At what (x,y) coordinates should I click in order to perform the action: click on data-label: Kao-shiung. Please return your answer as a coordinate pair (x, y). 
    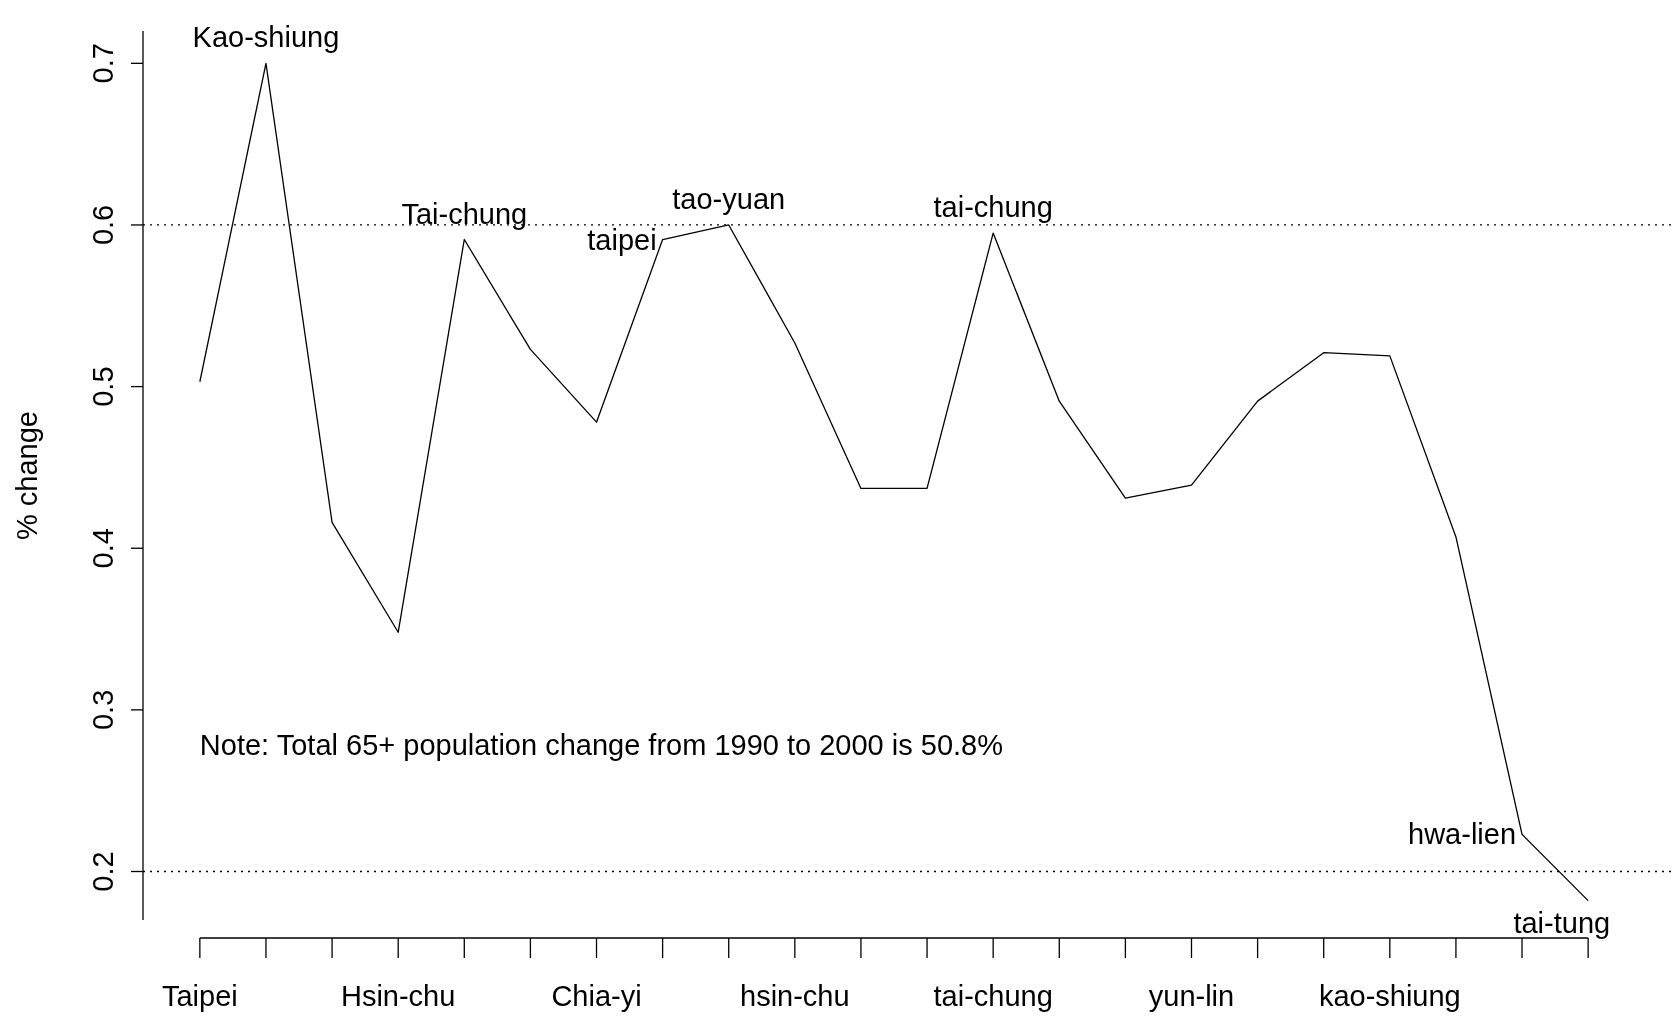
    Looking at the image, I should click on (266, 37).